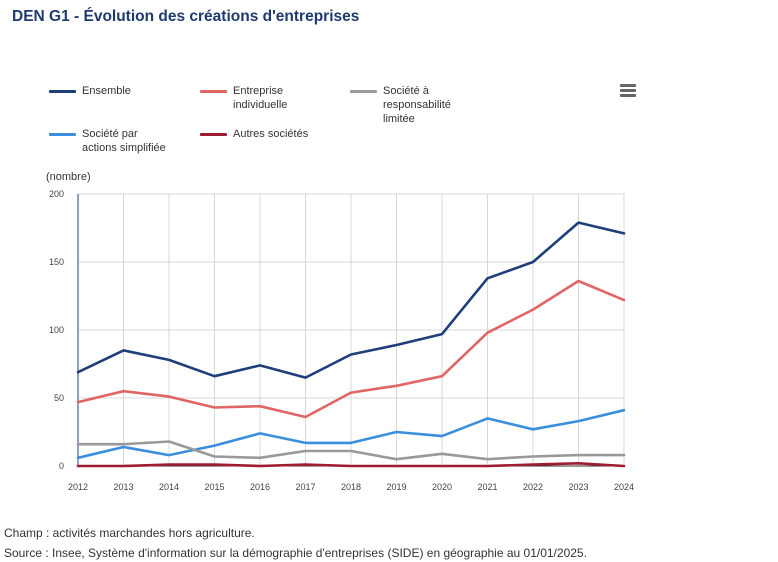  Describe the element at coordinates (351, 464) in the screenshot. I see `series-line-autres-societes` at that location.